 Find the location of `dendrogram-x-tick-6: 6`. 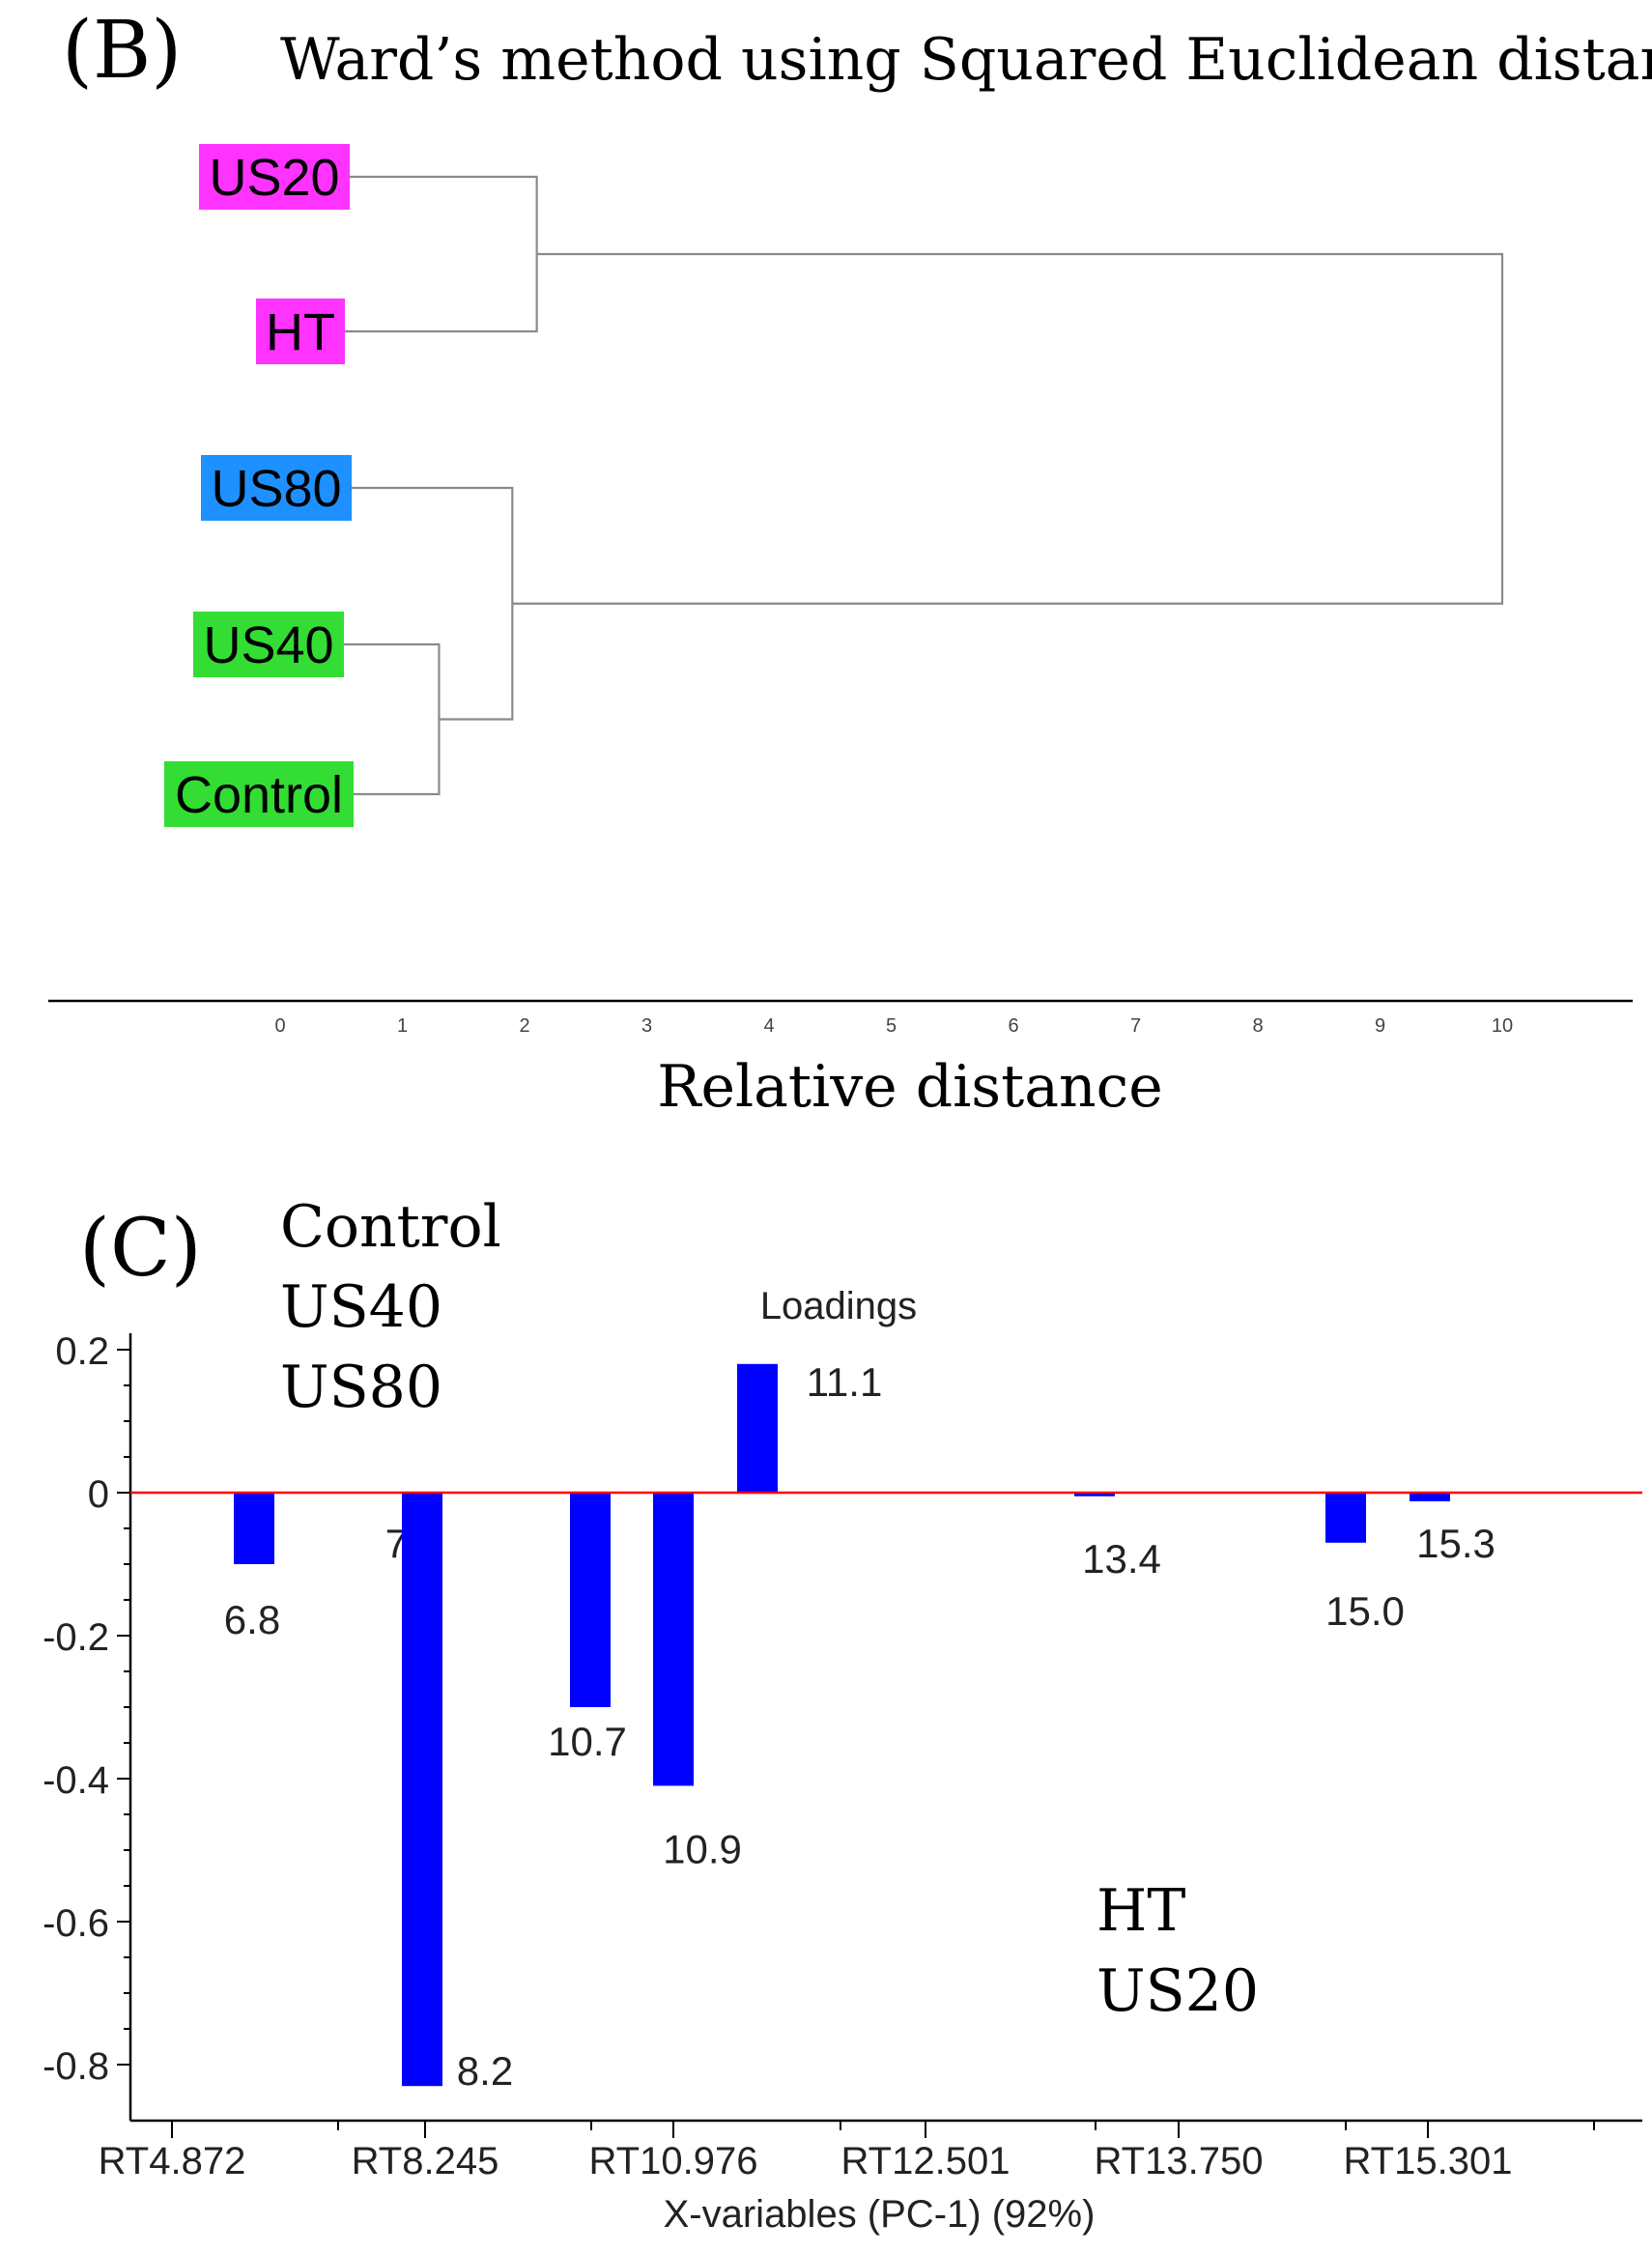

dendrogram-x-tick-6: 6 is located at coordinates (1013, 1026).